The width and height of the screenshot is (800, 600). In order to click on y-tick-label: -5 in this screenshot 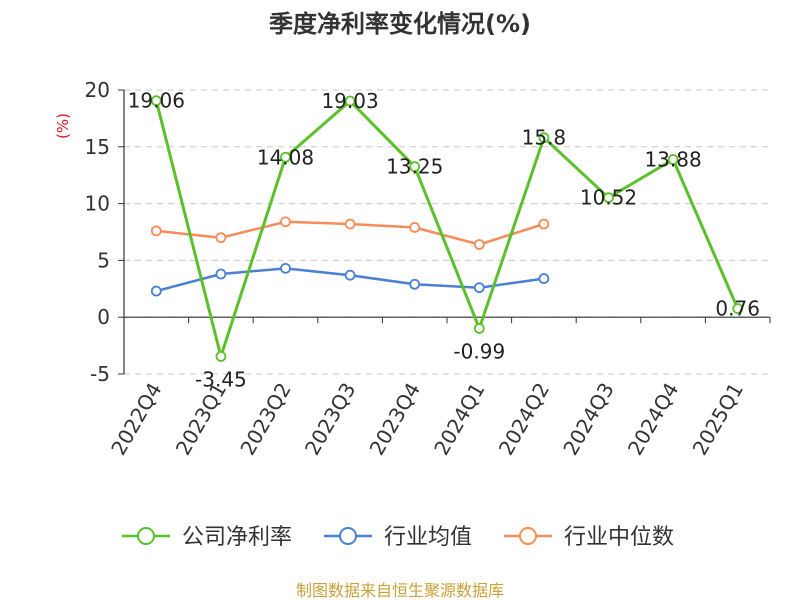, I will do `click(100, 374)`.